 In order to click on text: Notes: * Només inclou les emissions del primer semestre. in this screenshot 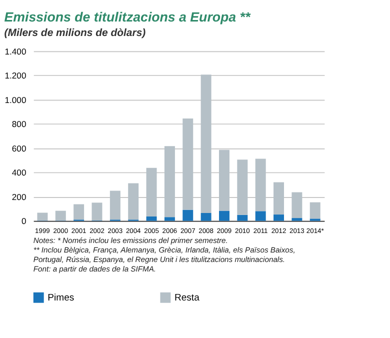, I will do `click(130, 240)`.